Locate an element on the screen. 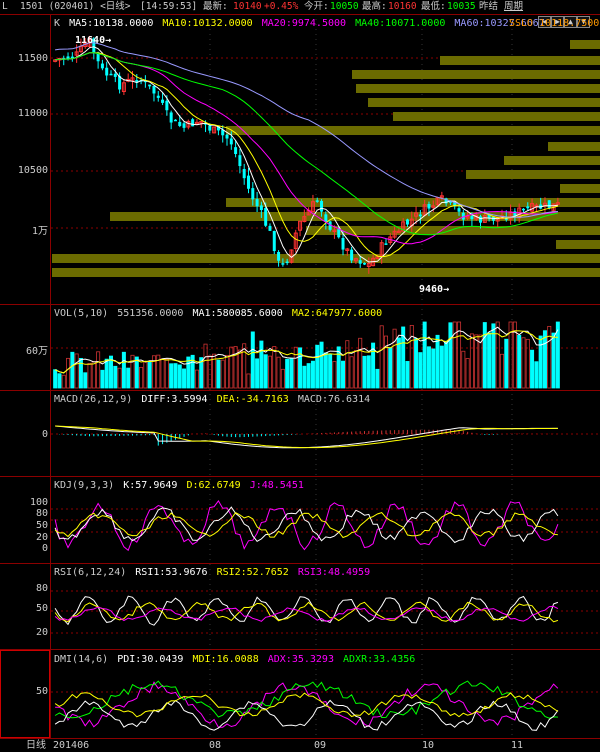  y-label-11500: 11500 is located at coordinates (32, 58).